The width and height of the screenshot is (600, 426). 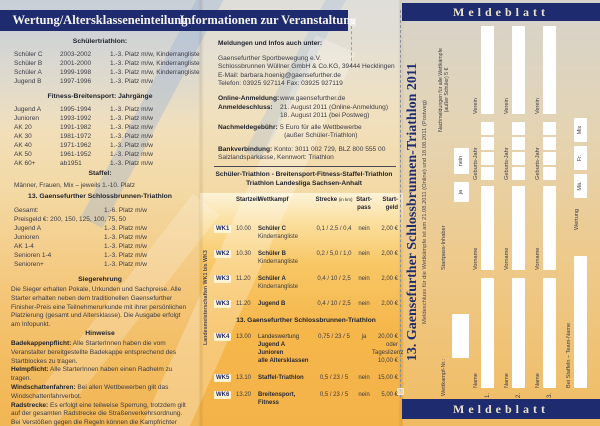 I want to click on fold-crease-left, so click(x=201, y=213).